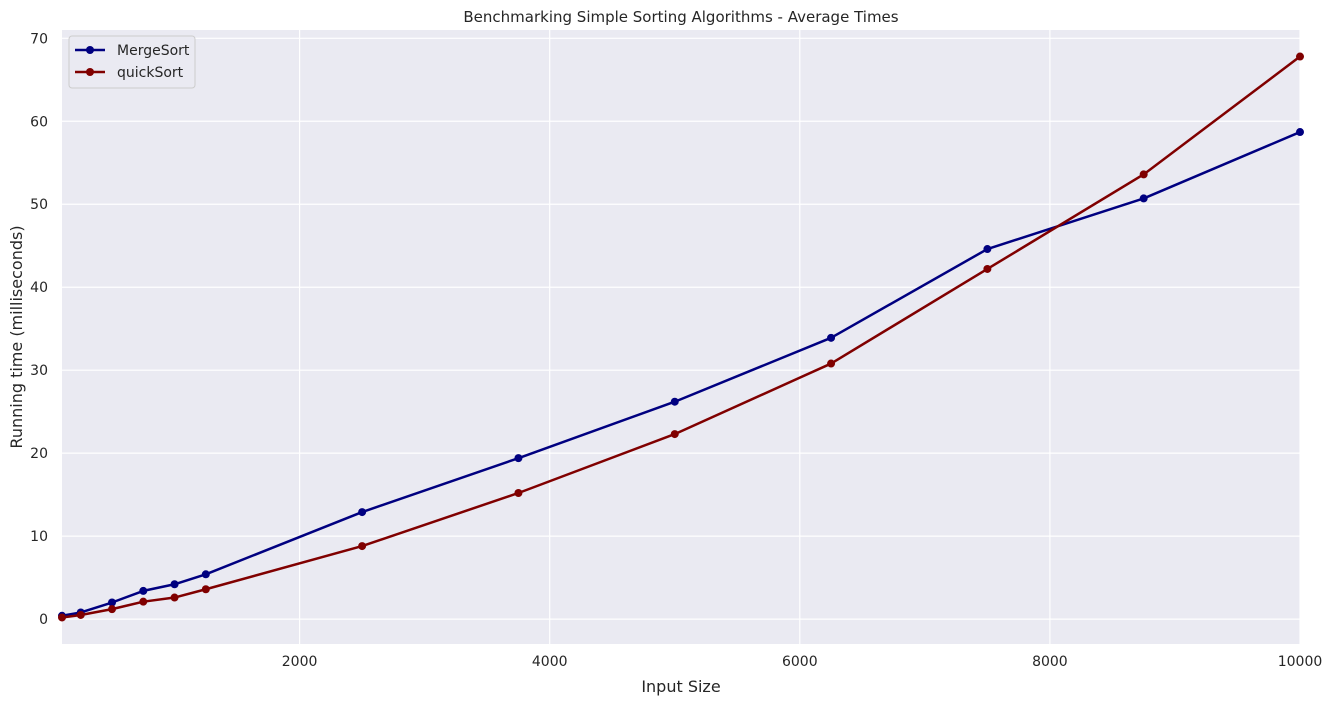 The height and width of the screenshot is (708, 1332). Describe the element at coordinates (300, 662) in the screenshot. I see `x-tick-label-2000: 2000` at that location.